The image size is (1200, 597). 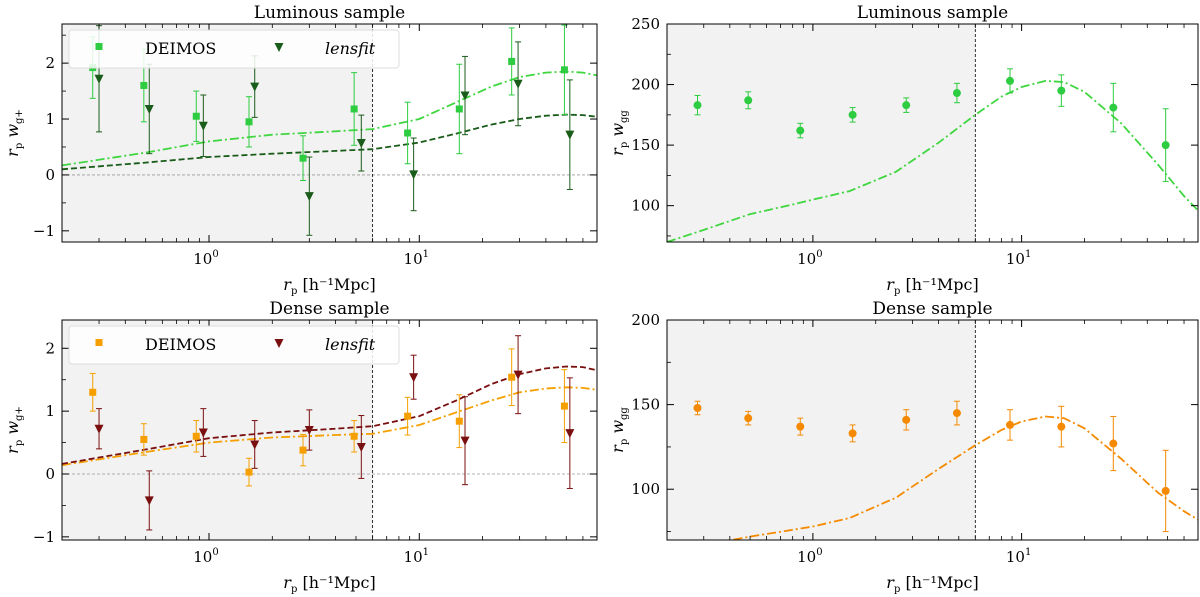 I want to click on y-tick-label: 2, so click(x=50, y=348).